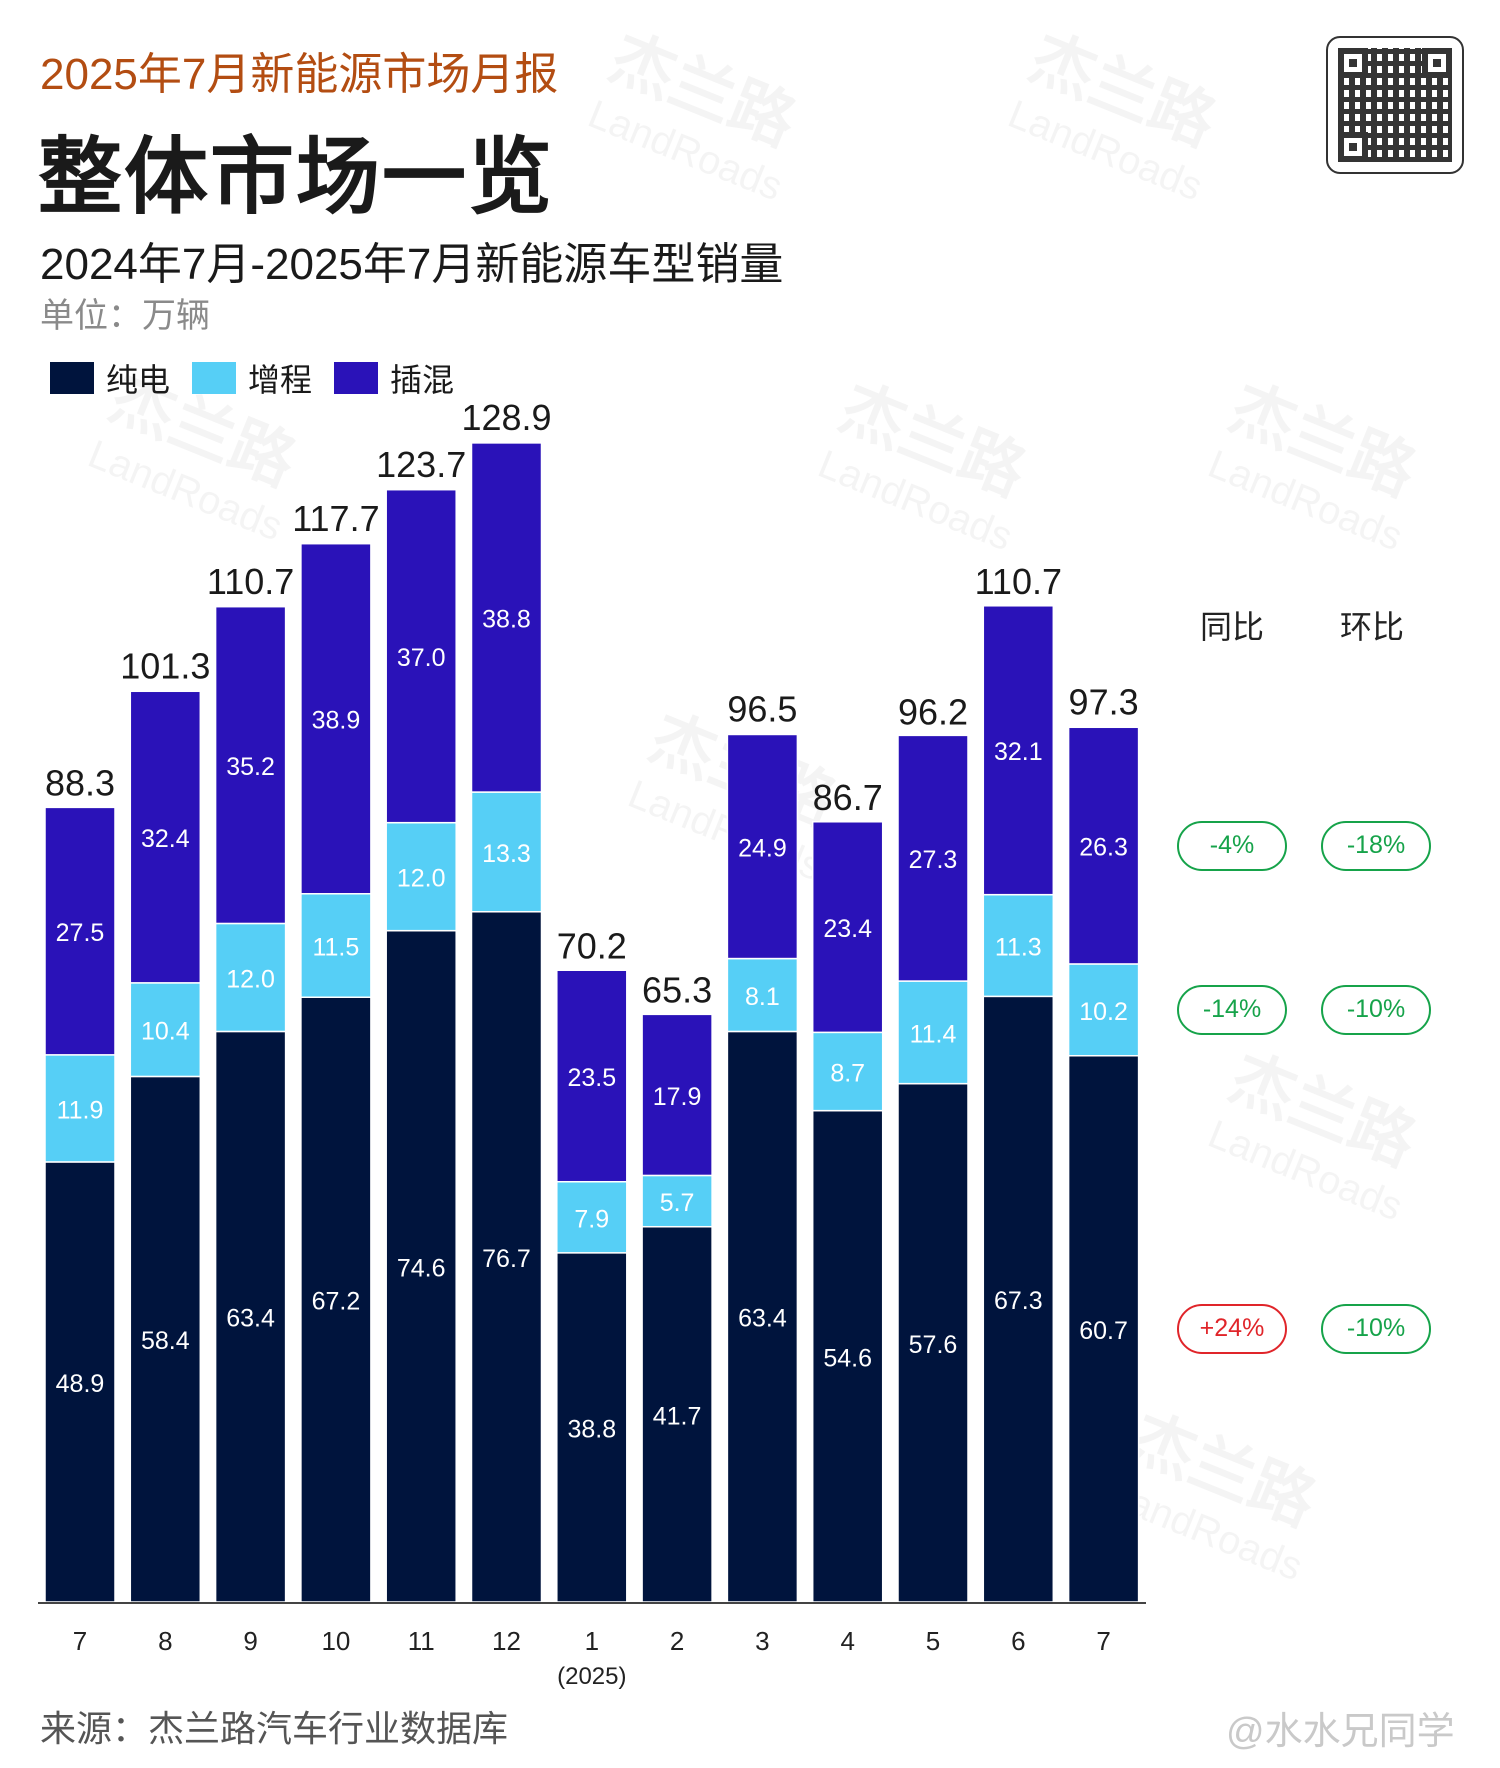 The width and height of the screenshot is (1500, 1768). I want to click on bar-value-label: 35.2, so click(250, 767).